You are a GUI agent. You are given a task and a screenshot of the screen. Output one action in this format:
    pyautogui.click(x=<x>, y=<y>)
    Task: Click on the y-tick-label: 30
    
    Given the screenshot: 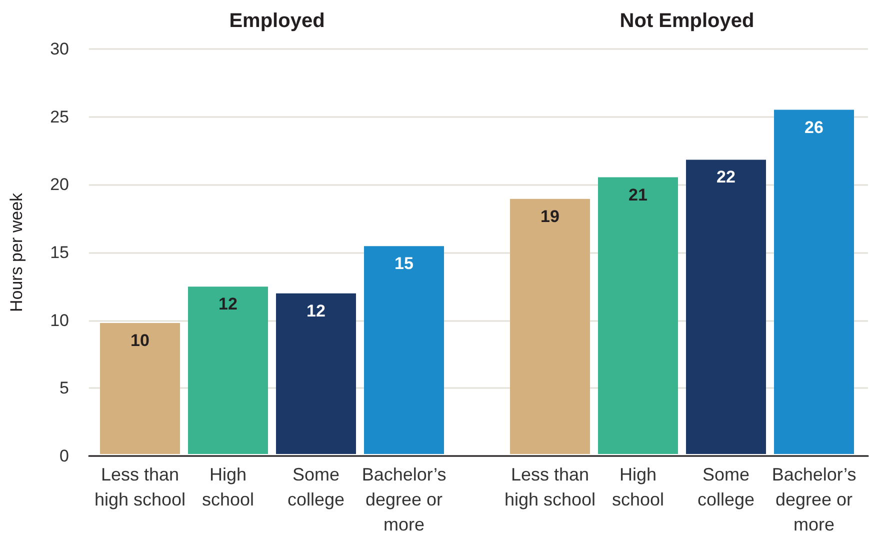 What is the action you would take?
    pyautogui.click(x=59, y=49)
    